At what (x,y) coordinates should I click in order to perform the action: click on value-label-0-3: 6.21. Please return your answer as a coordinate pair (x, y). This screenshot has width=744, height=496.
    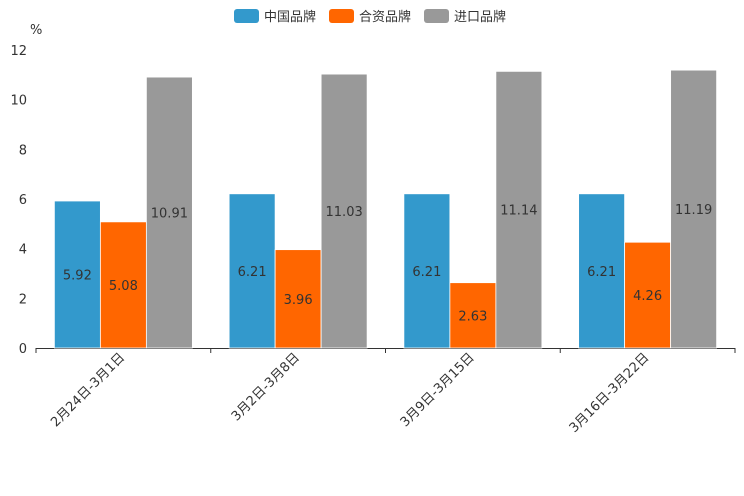
    Looking at the image, I should click on (601, 272).